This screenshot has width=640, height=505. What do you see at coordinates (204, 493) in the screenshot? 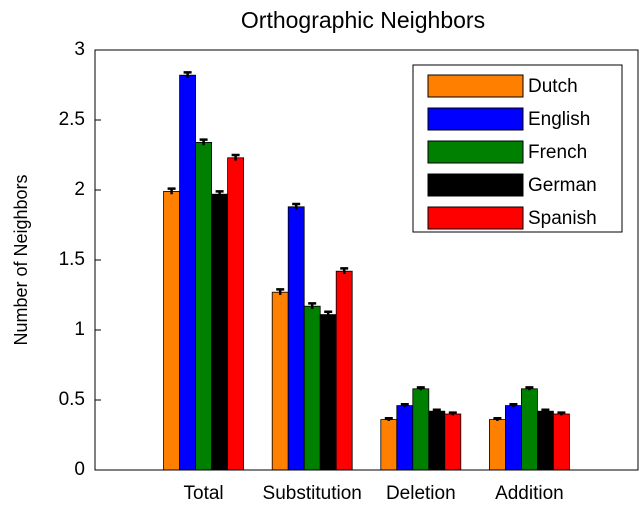
I see `x-tick-label: Total` at bounding box center [204, 493].